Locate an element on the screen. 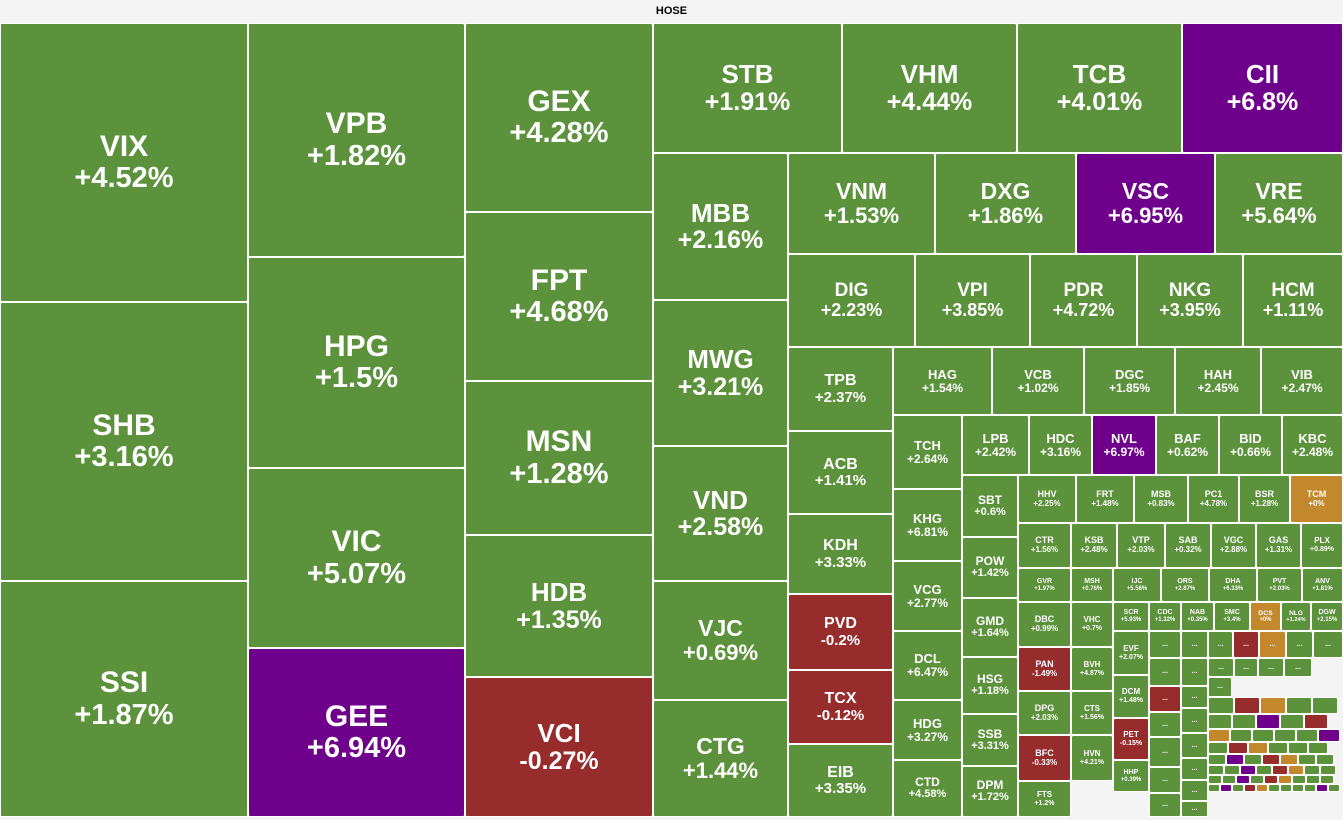  tile-vnm: VNM +1.53% is located at coordinates (861, 203).